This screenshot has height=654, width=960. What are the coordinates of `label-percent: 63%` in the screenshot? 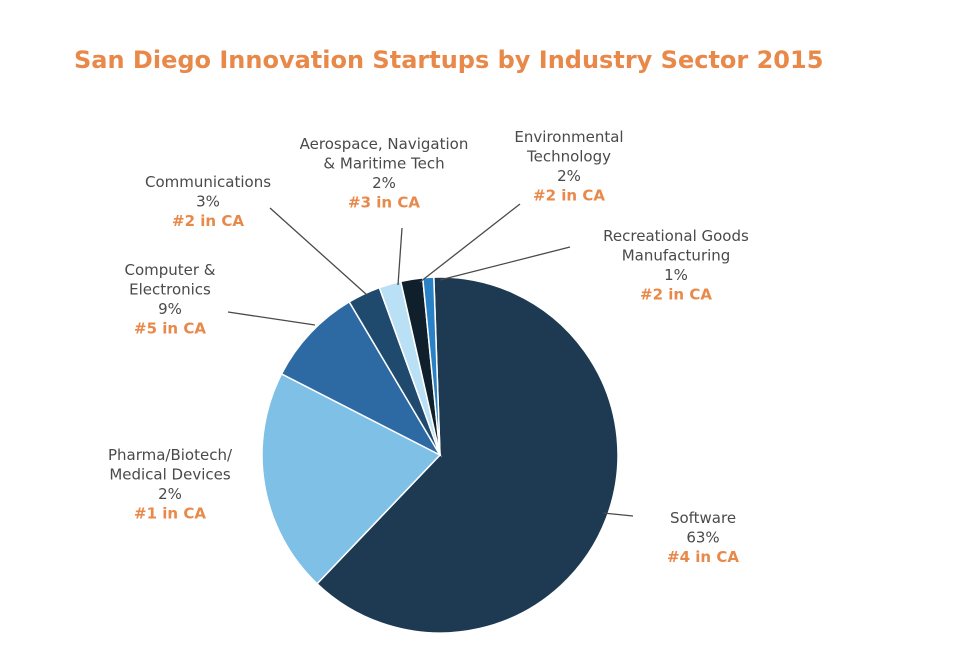 It's located at (702, 538).